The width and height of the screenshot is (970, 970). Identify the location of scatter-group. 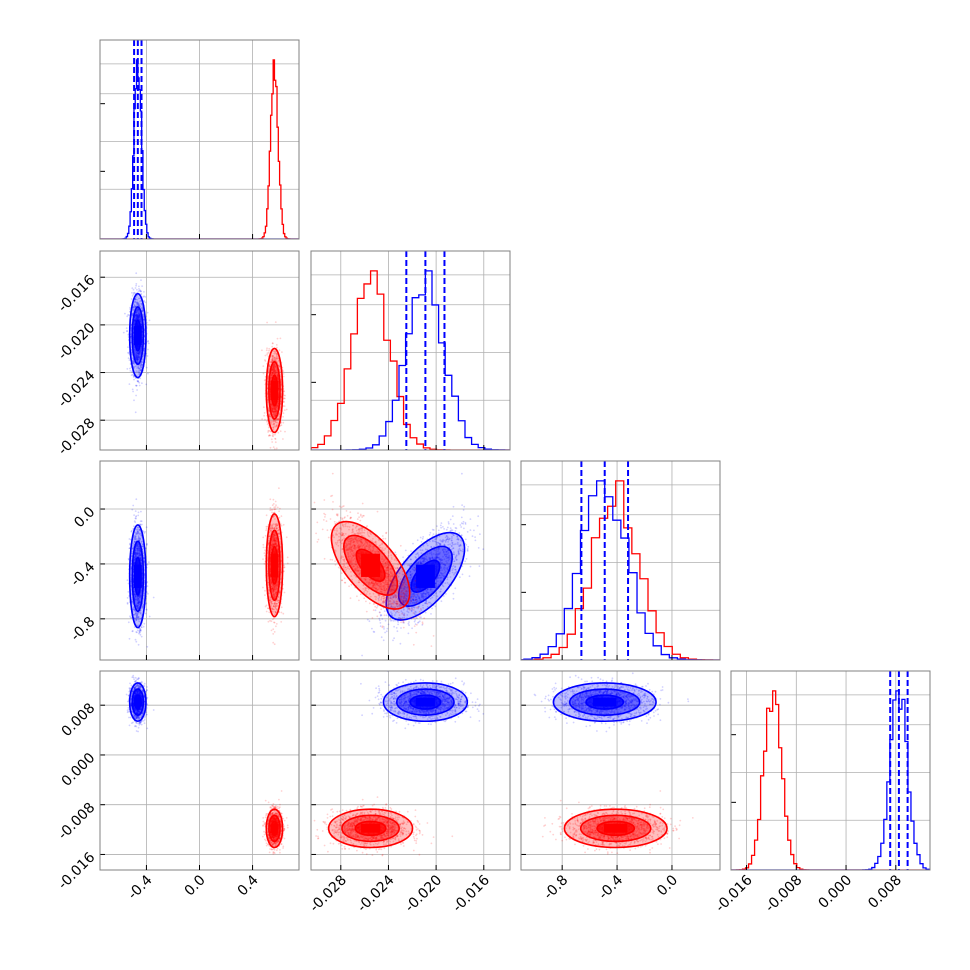
(205, 361).